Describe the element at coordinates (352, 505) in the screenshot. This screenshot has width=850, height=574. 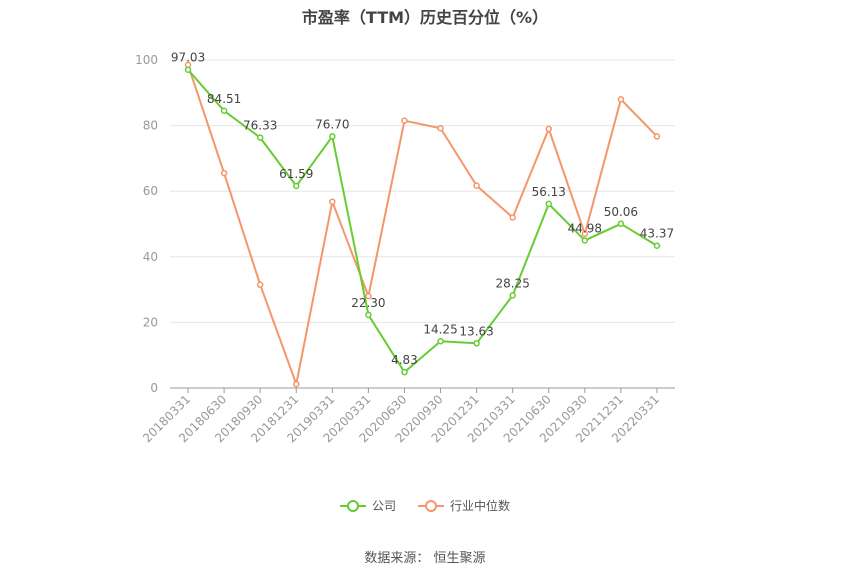
I see `legend-company-icon` at that location.